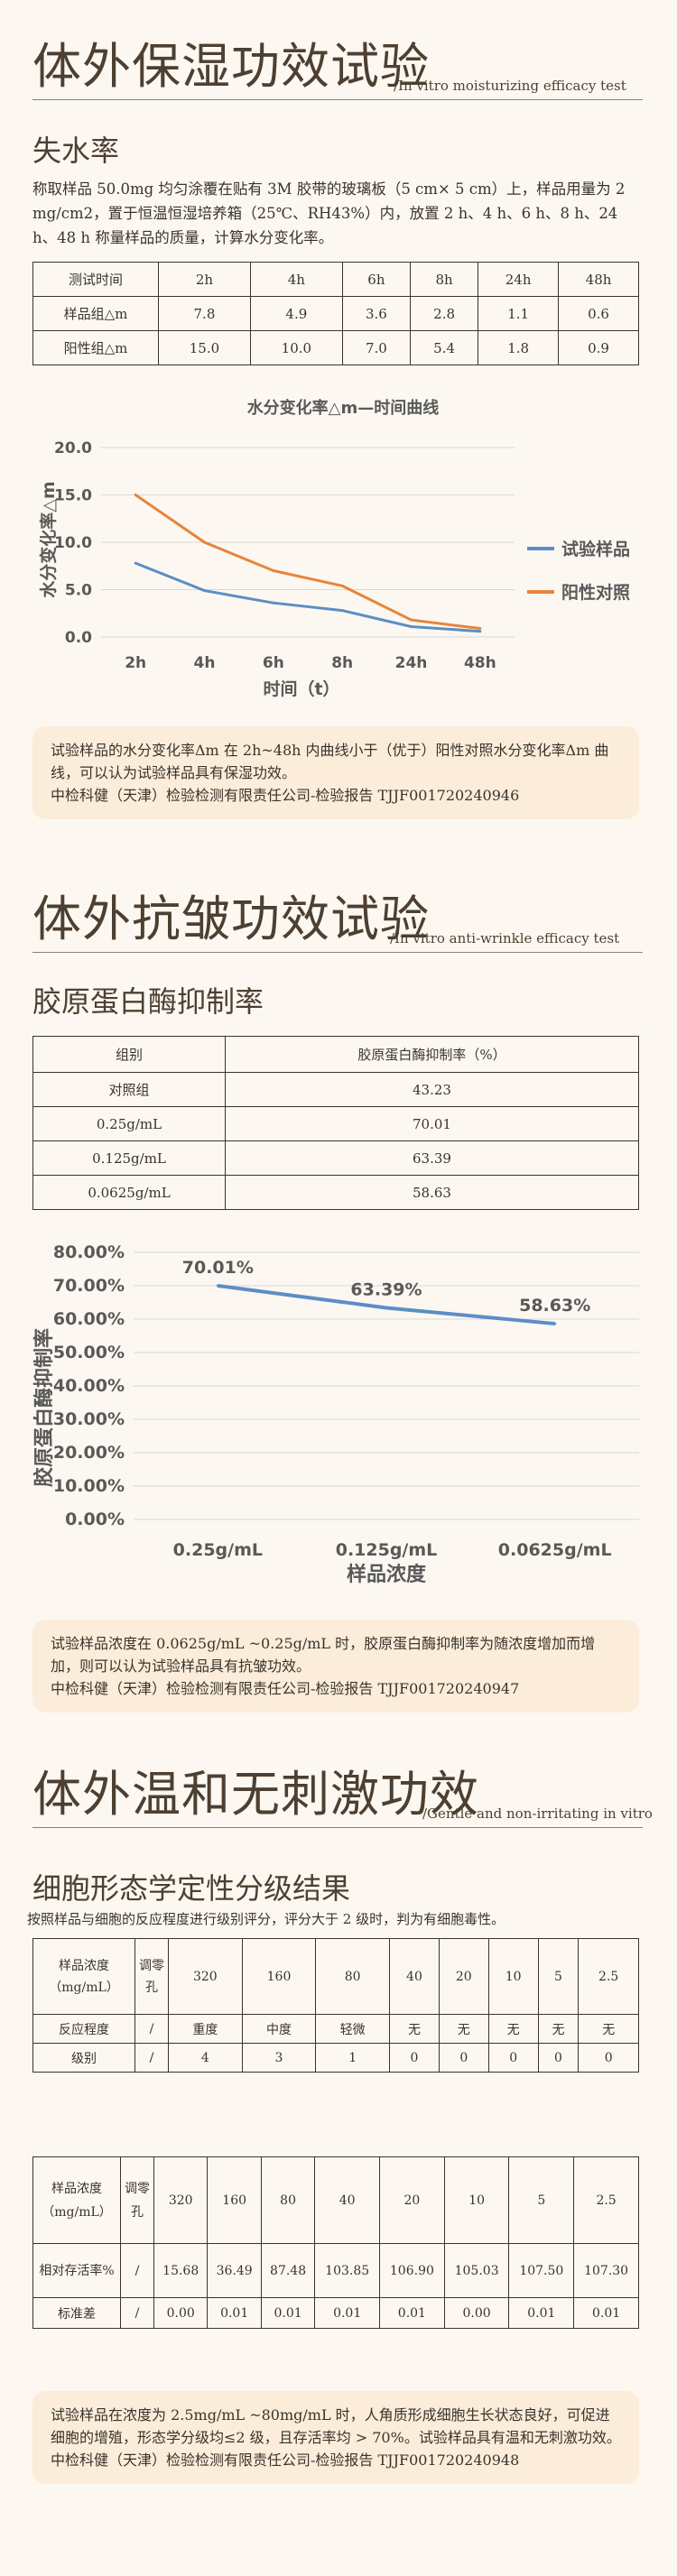  I want to click on table-cell: 1.1, so click(519, 313).